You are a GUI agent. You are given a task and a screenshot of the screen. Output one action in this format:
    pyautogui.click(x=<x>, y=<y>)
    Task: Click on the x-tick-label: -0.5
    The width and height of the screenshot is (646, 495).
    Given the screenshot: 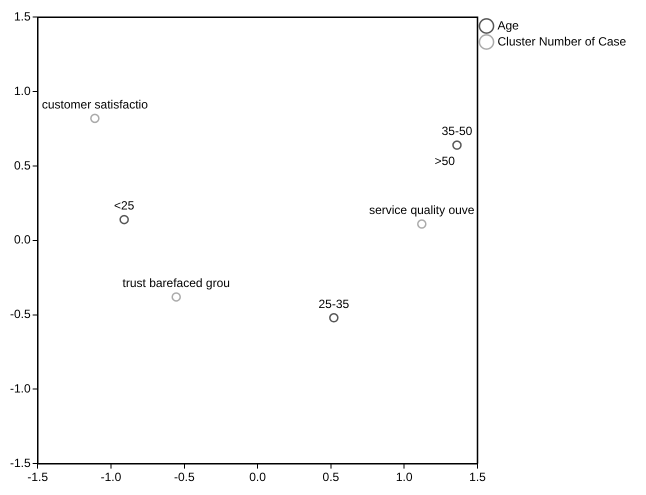 What is the action you would take?
    pyautogui.click(x=184, y=477)
    